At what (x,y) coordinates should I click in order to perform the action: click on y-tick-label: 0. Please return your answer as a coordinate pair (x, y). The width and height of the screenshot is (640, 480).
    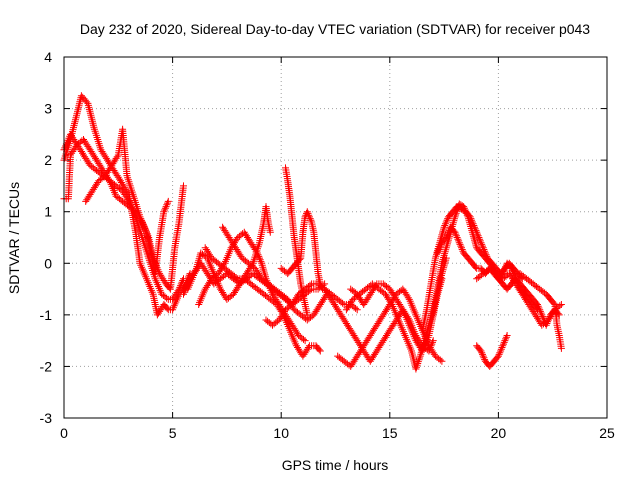
    Looking at the image, I should click on (48, 263).